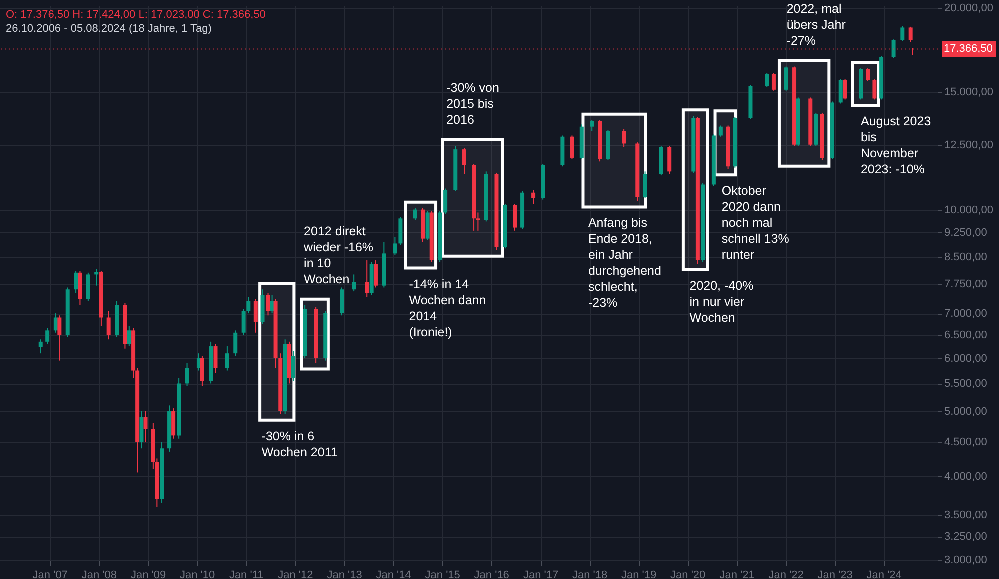  Describe the element at coordinates (136, 15) in the screenshot. I see `chart-title: O: 17.376,50 H: 17.424,00 L: 17.023,00 C: 17.366,50` at that location.